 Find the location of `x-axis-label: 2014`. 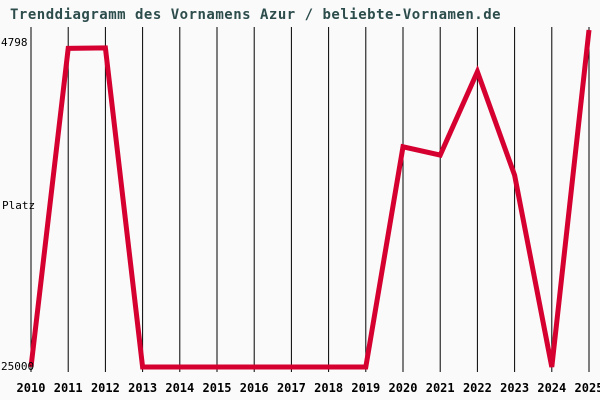

x-axis-label: 2014 is located at coordinates (180, 388).